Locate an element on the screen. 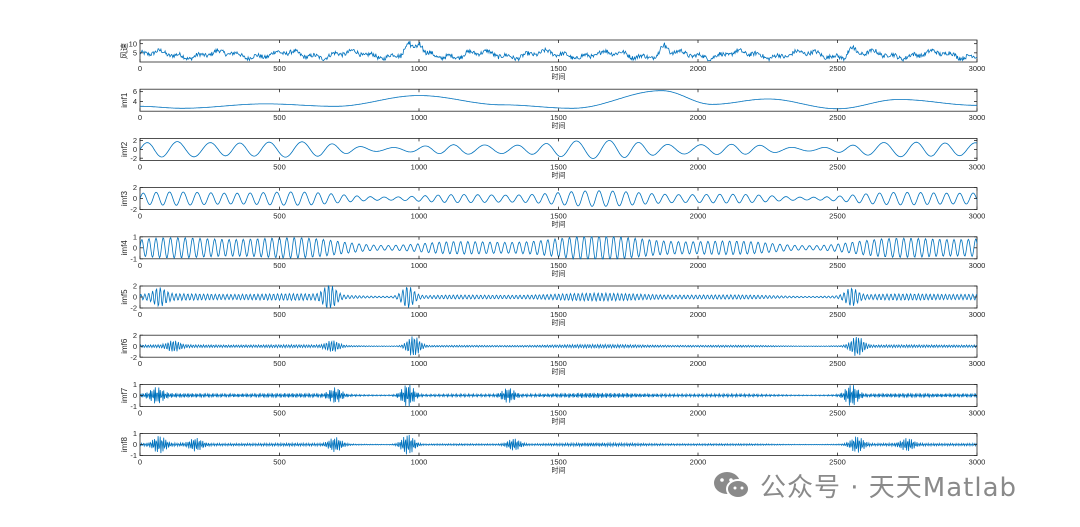 This screenshot has height=527, width=1080. x-axis-label-wind-speed: 时间 is located at coordinates (559, 76).